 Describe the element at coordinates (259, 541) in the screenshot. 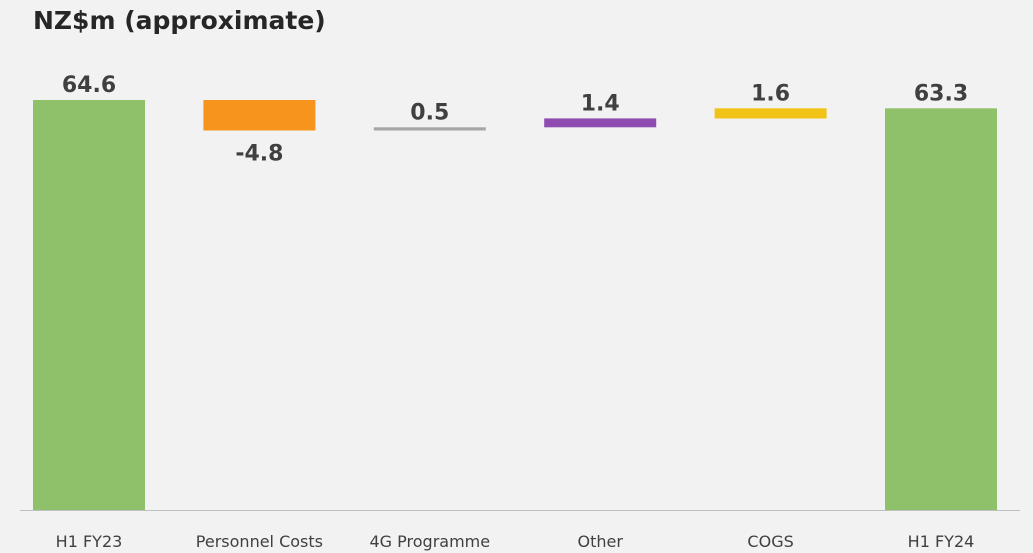

I see `category-label: Personnel Costs` at that location.